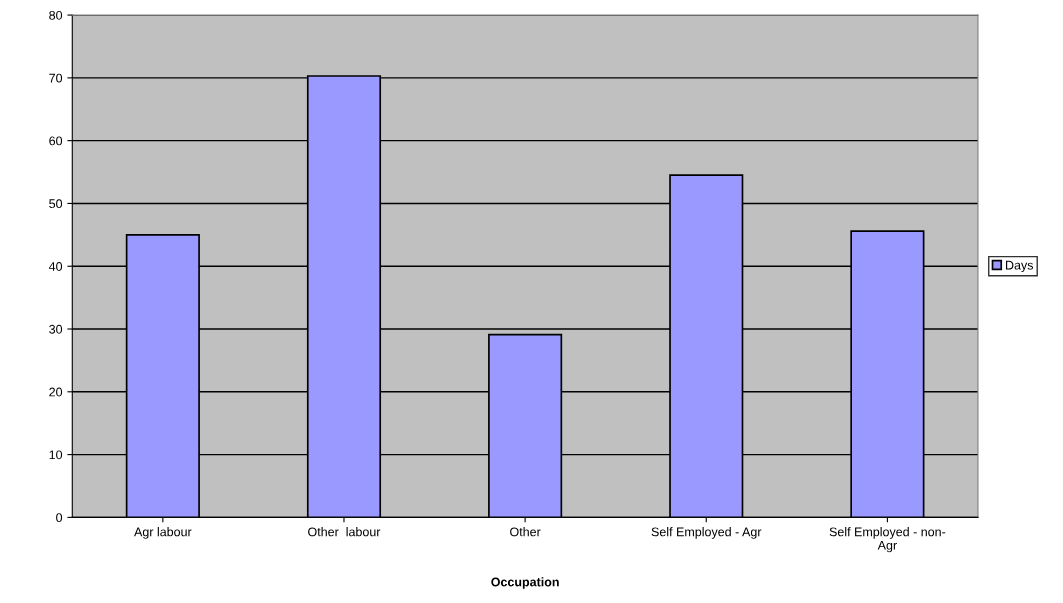 The height and width of the screenshot is (603, 1063). What do you see at coordinates (56, 329) in the screenshot?
I see `y-tick-label: 30` at bounding box center [56, 329].